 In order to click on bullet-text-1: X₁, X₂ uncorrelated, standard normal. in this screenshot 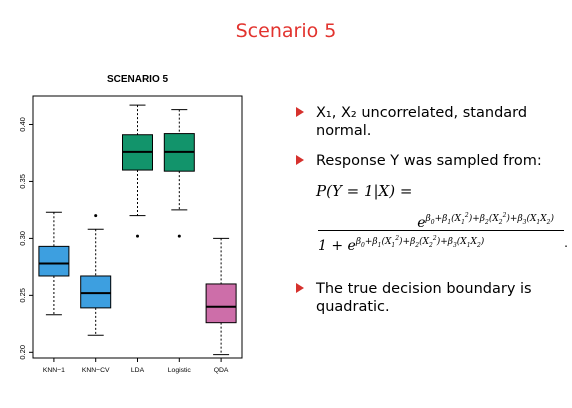, I will do `click(422, 122)`.